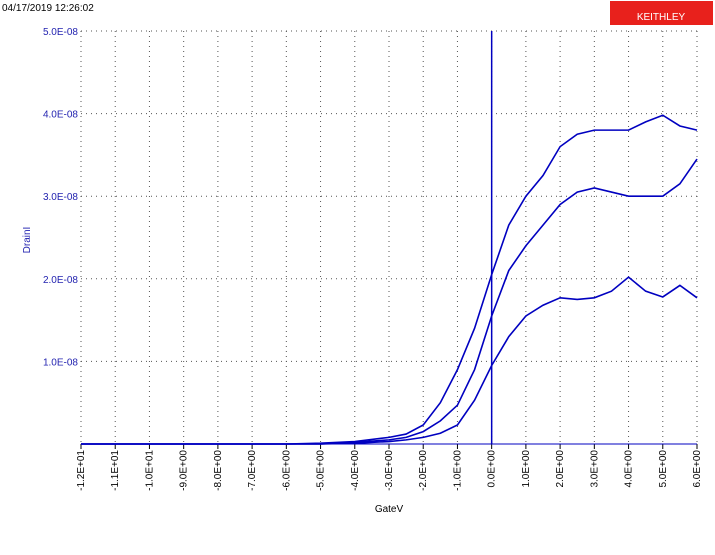  Describe the element at coordinates (60, 197) in the screenshot. I see `y-tick-label: 3.0E-08` at that location.